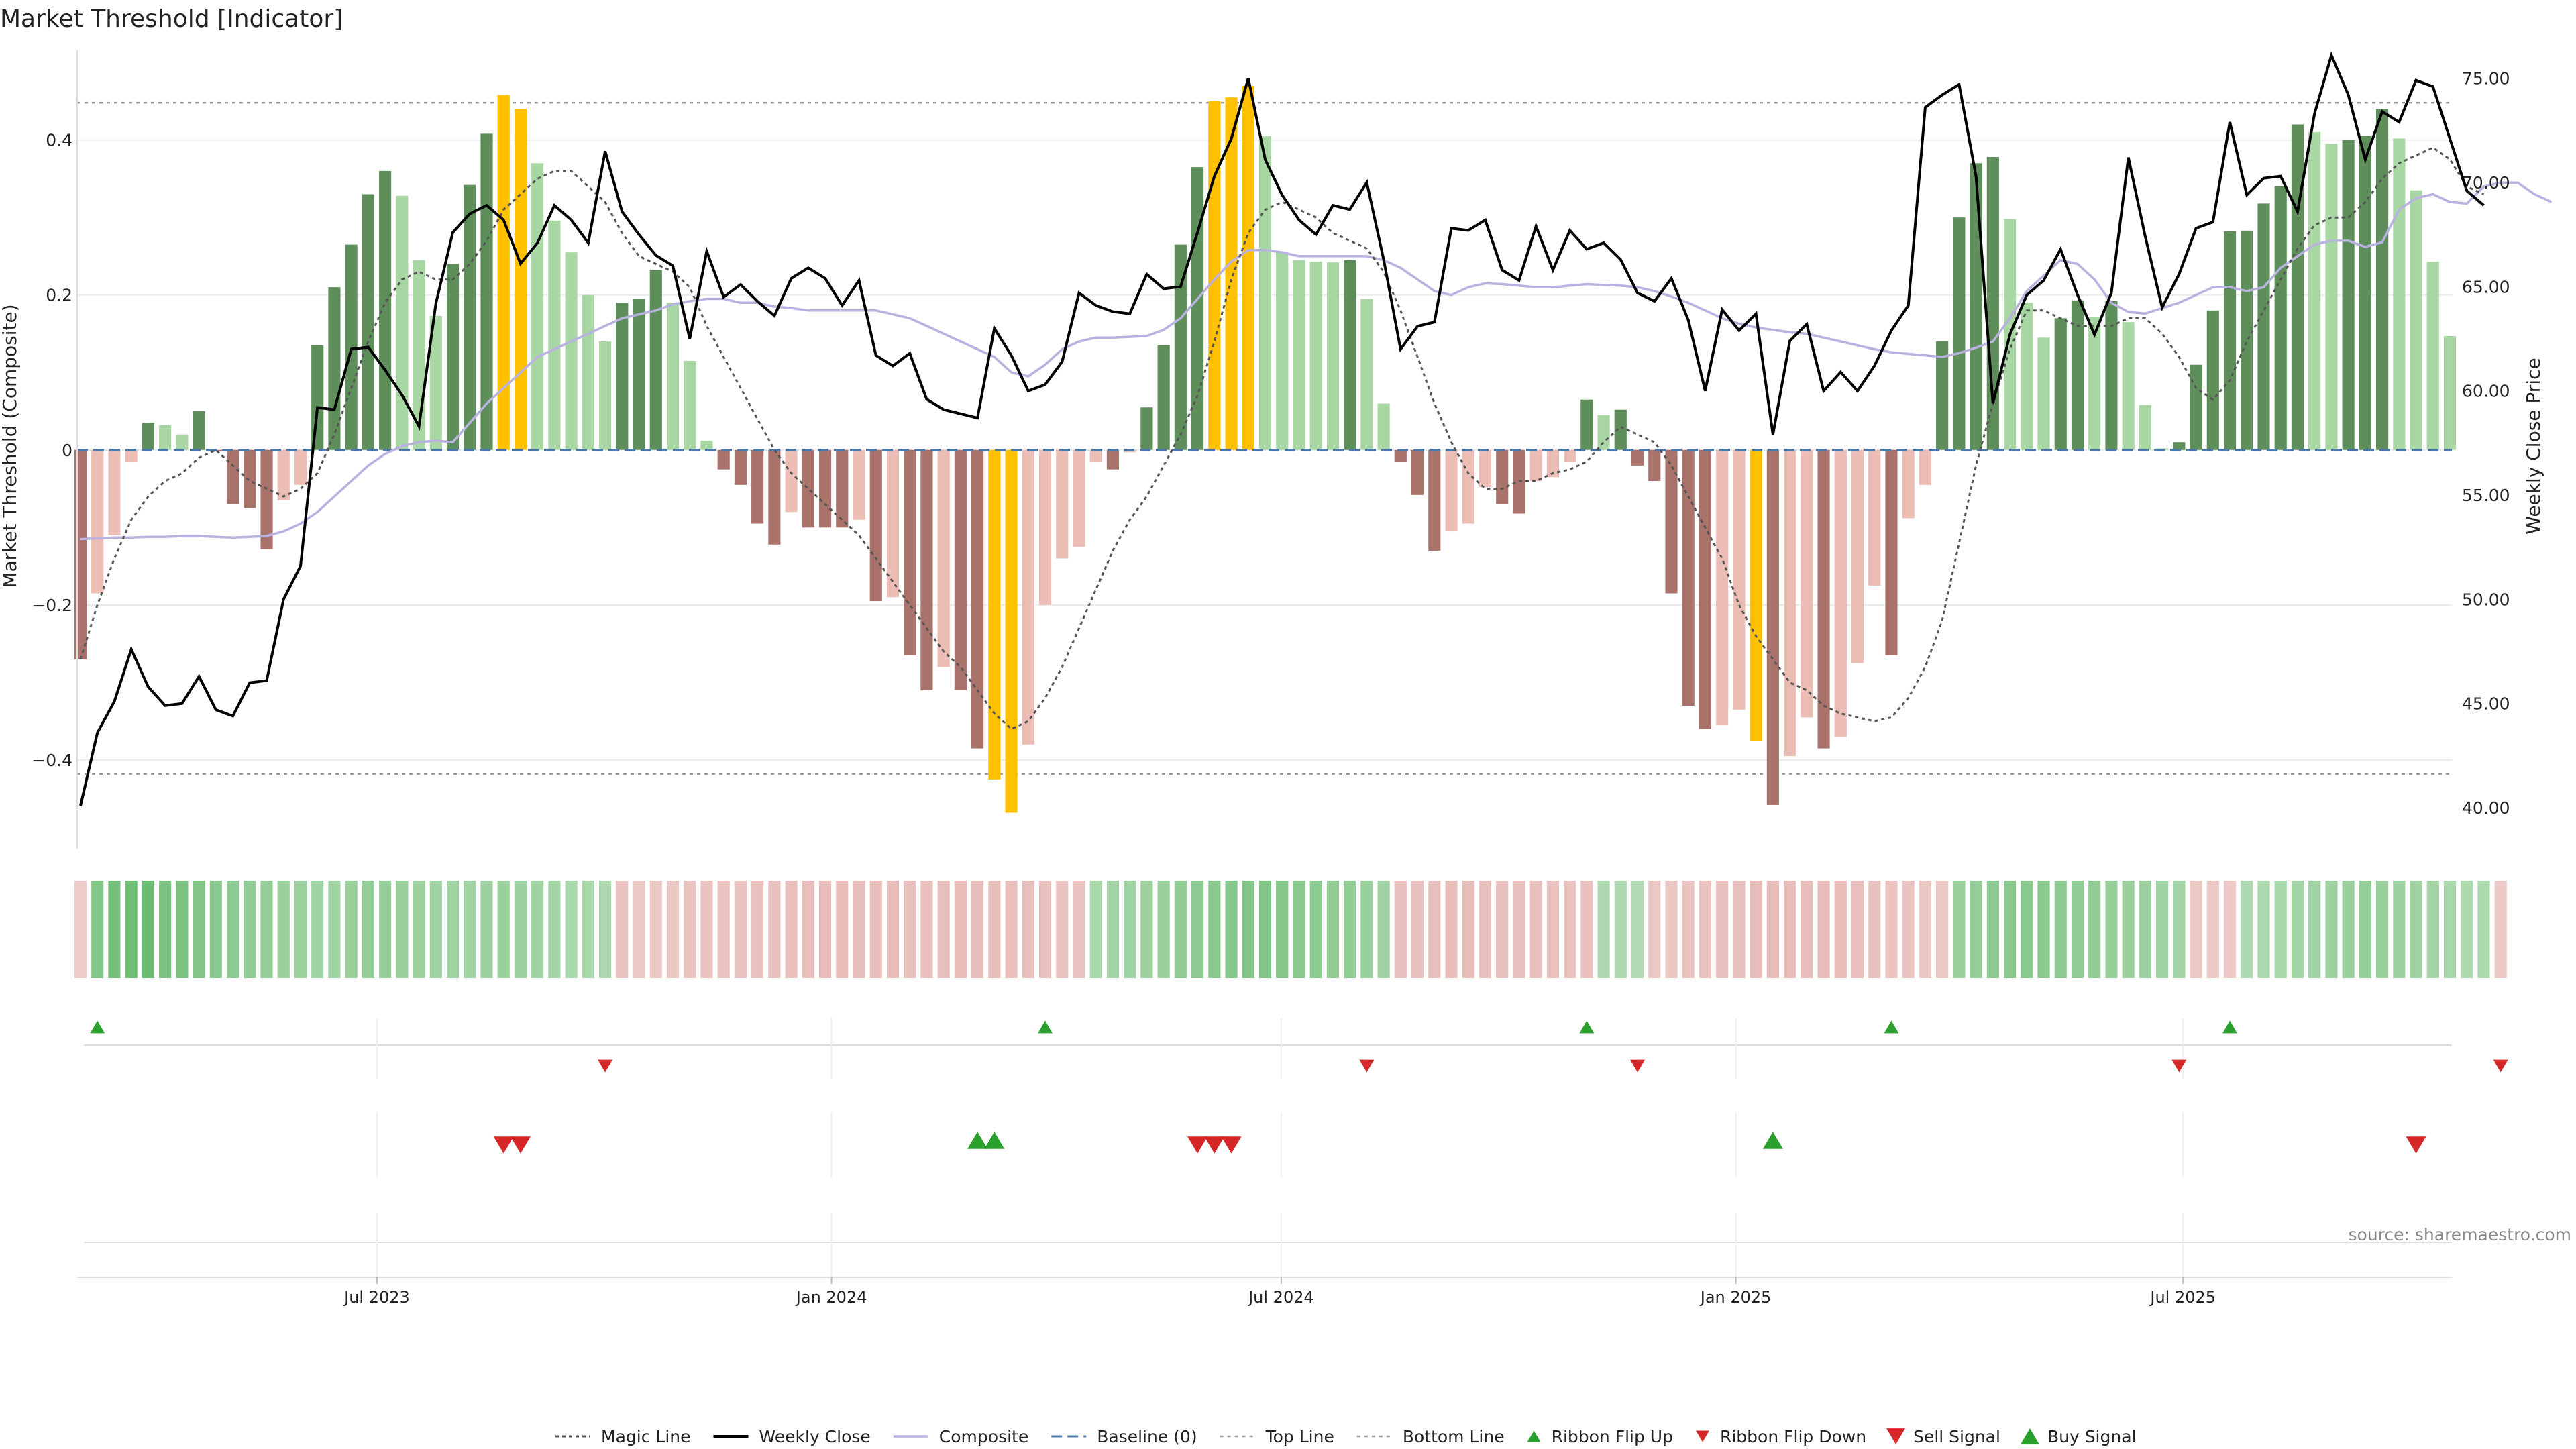 This screenshot has height=1449, width=2576. Describe the element at coordinates (815, 1436) in the screenshot. I see `legend-label: Weekly Close` at that location.